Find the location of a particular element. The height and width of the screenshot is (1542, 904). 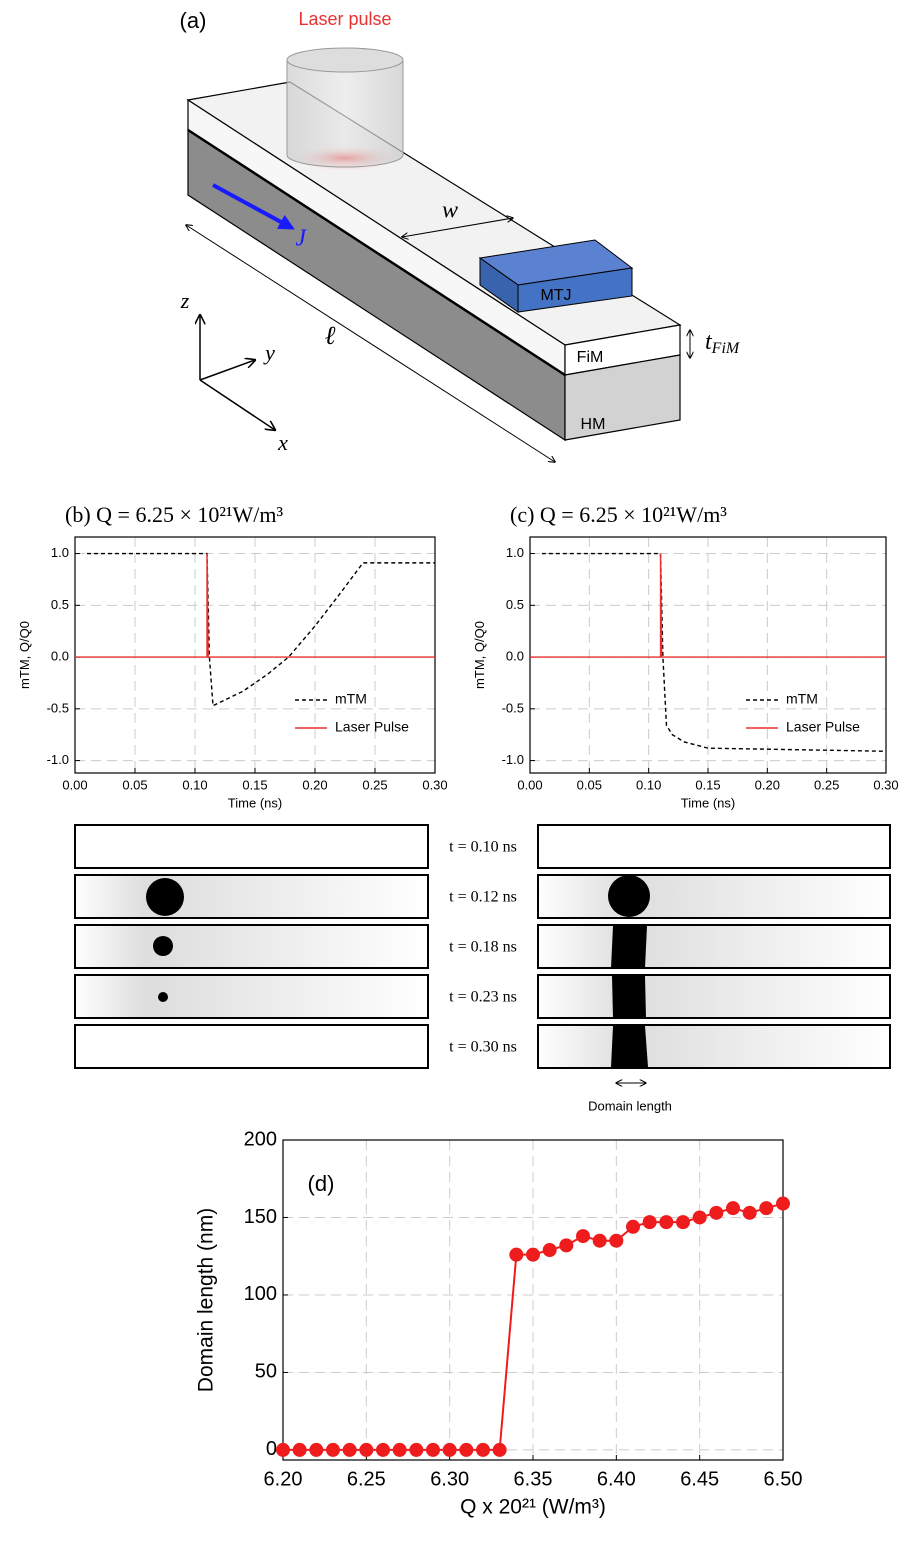

time-label: t = 0.12 ns is located at coordinates (483, 897).